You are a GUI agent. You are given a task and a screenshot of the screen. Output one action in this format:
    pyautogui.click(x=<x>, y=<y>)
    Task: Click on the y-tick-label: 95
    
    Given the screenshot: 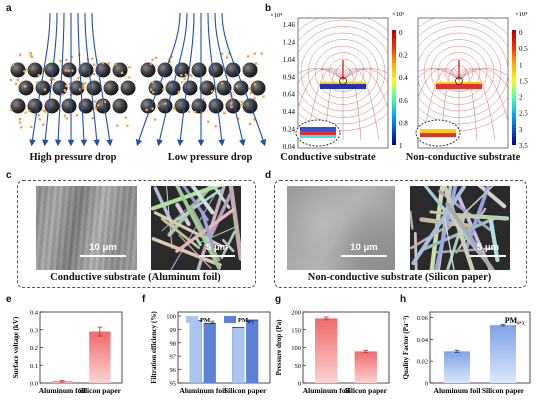 What is the action you would take?
    pyautogui.click(x=173, y=384)
    